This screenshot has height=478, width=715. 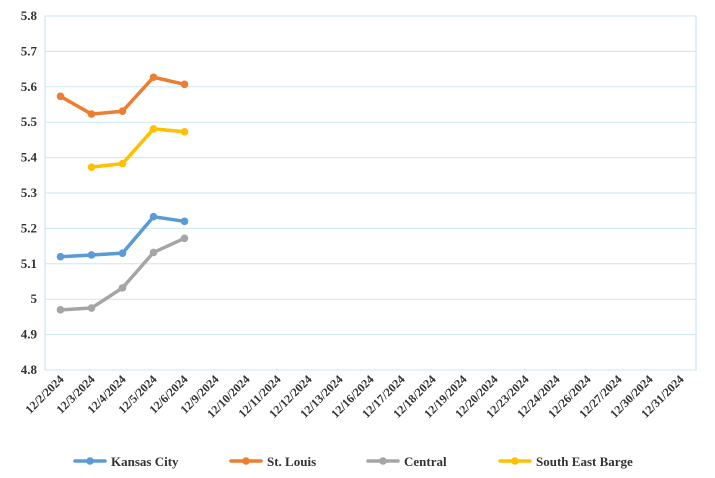 I want to click on y-axis: 5.8 5.7 5.6 5.5 5.4 5.3 5.2 5.1 5 4.9 4.8, so click(x=29, y=192).